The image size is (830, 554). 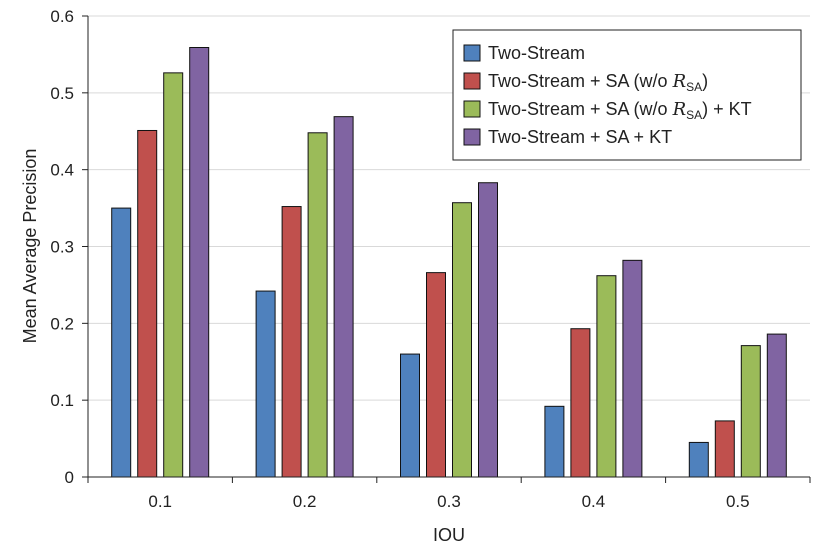 I want to click on x-tick-labels: 0.1 0.2 0.3 0.4 0.5, so click(x=449, y=494).